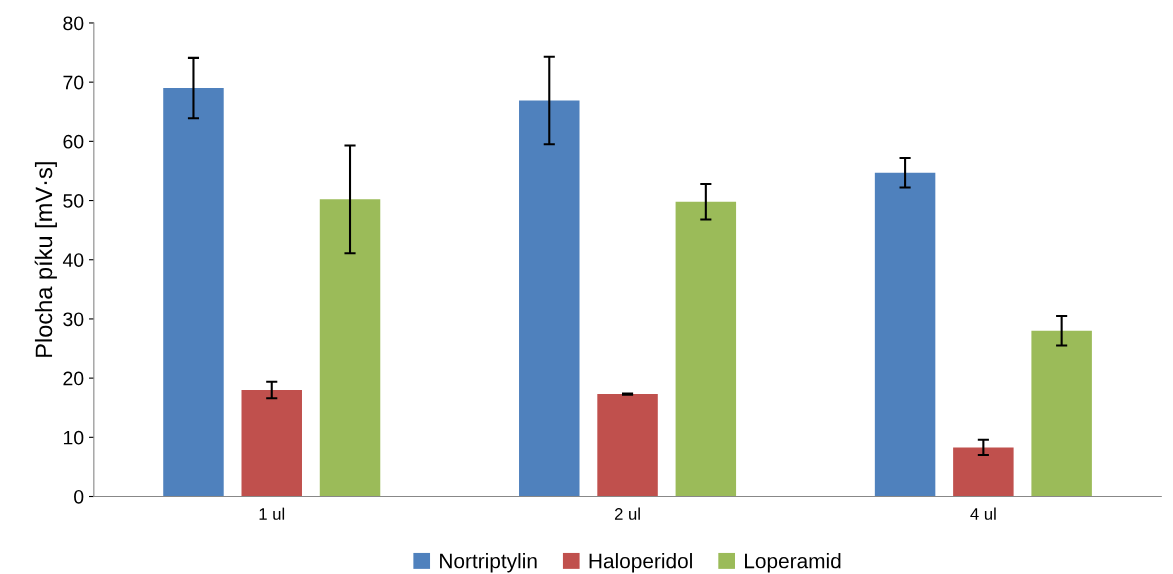 Image resolution: width=1173 pixels, height=574 pixels. Describe the element at coordinates (73, 319) in the screenshot. I see `y-tick-label: 30` at that location.